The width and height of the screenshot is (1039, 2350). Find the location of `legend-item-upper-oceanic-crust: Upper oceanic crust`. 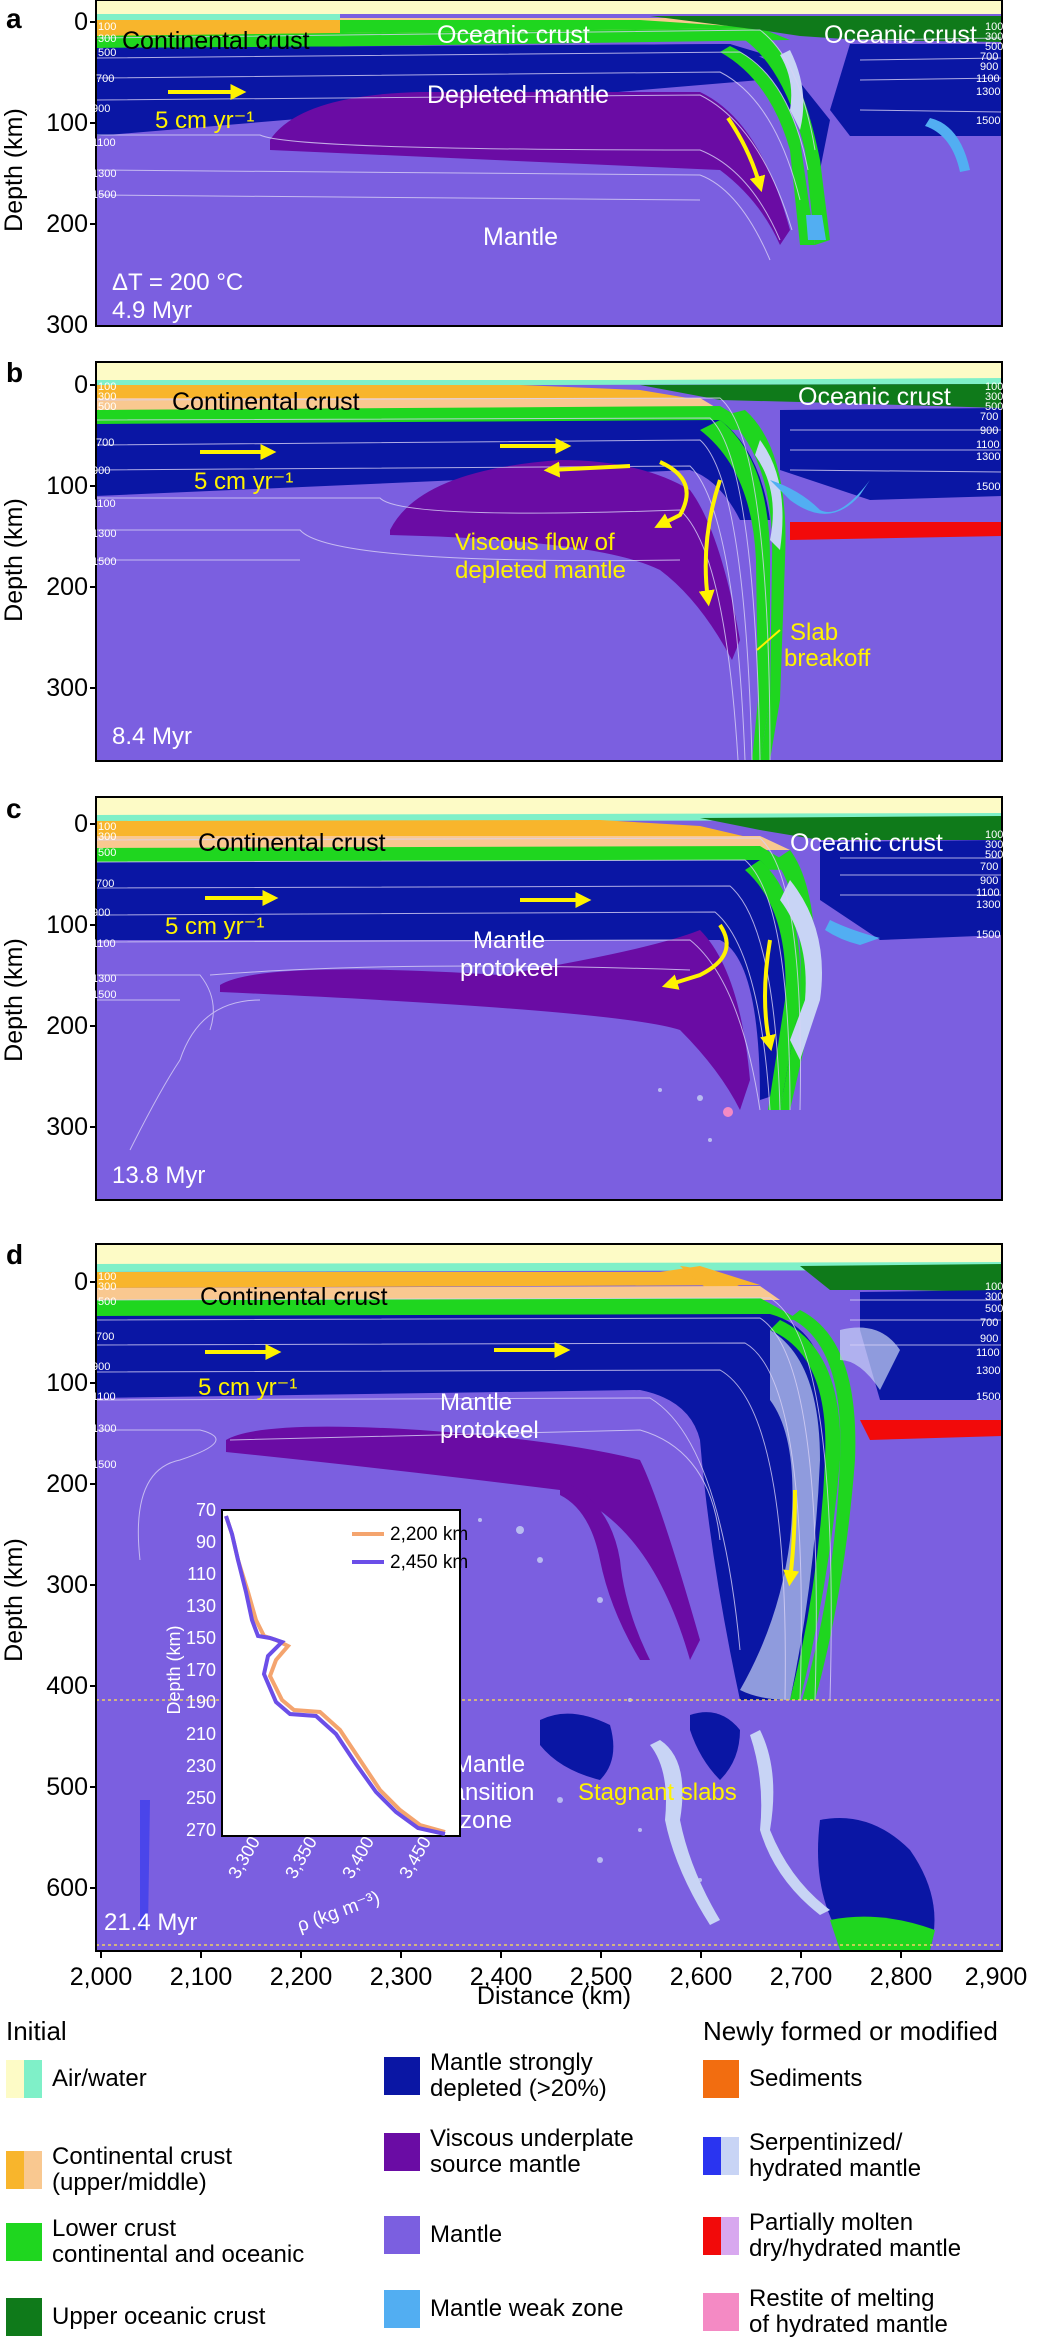

legend-item-upper-oceanic-crust: Upper oceanic crust is located at coordinates (135, 2317).